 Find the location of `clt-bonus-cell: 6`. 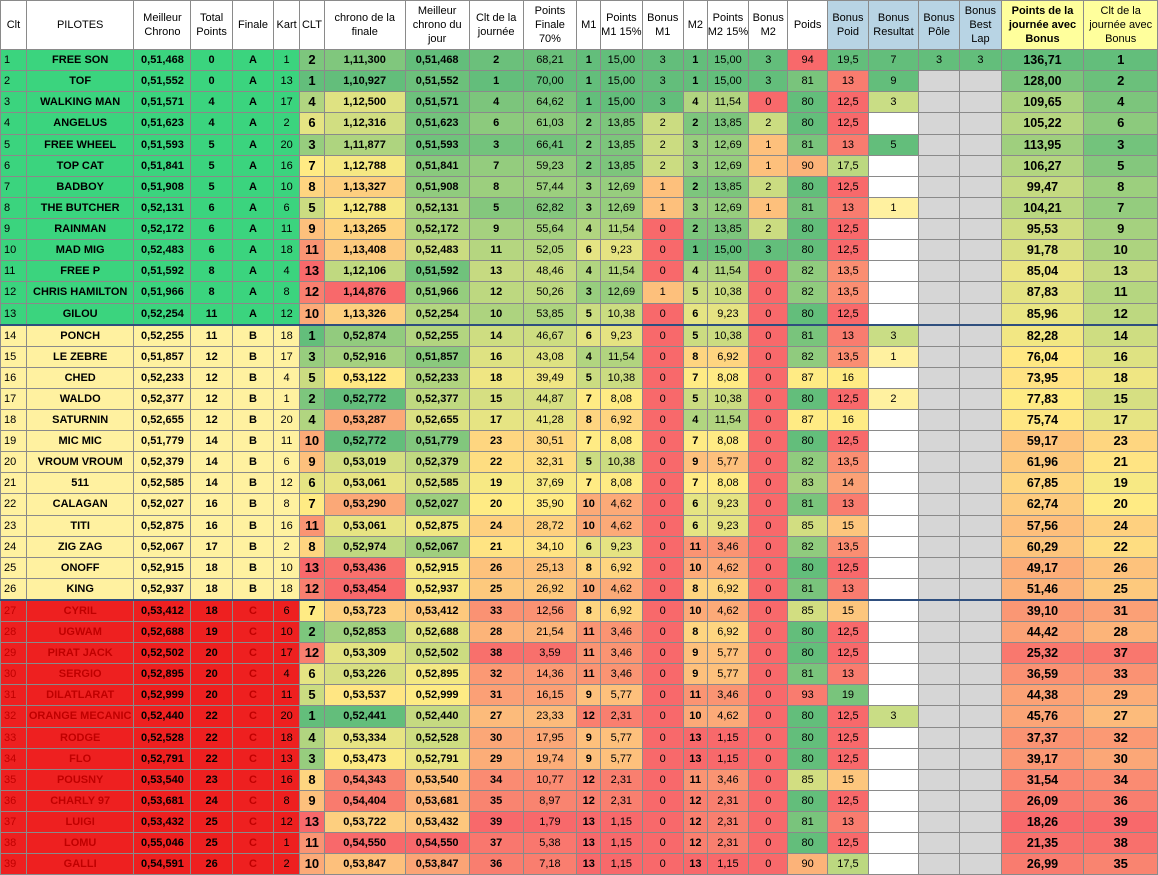

clt-bonus-cell: 6 is located at coordinates (1120, 123).